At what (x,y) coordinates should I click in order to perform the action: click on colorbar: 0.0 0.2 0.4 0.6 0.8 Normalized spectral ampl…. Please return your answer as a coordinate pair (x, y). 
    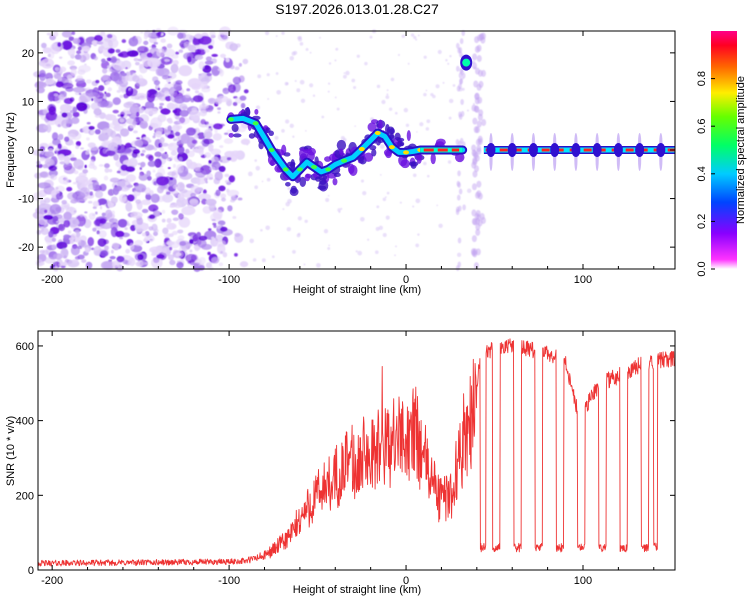
    Looking at the image, I should click on (721, 154).